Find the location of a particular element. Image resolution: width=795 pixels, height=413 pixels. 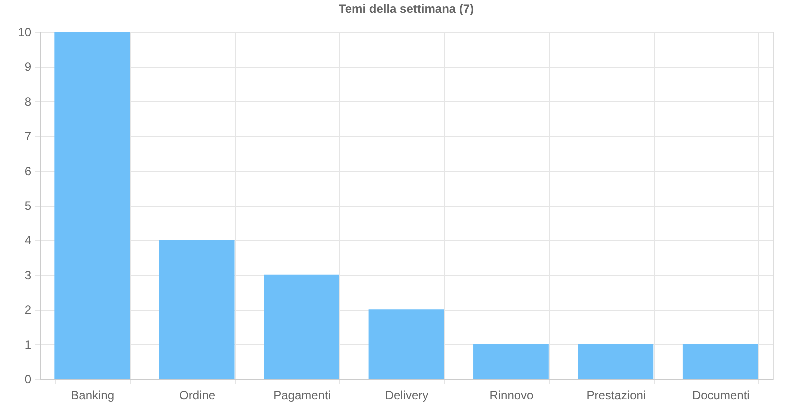

y-tick-label: 1 is located at coordinates (28, 345).